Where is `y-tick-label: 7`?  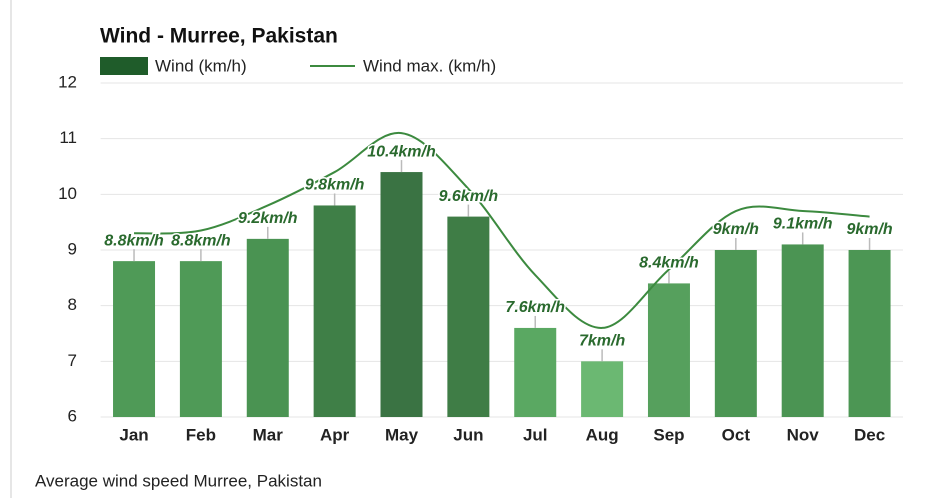 y-tick-label: 7 is located at coordinates (72, 360).